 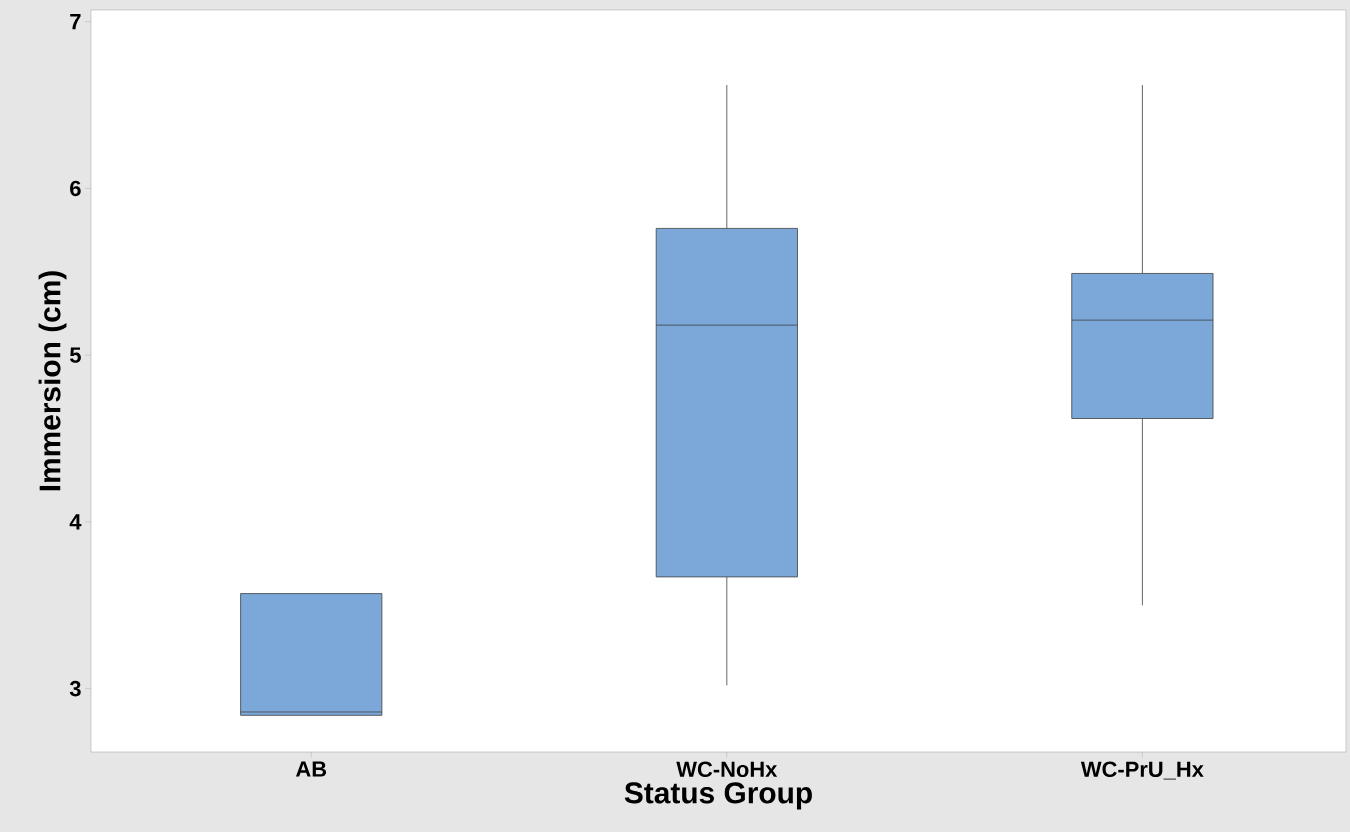 I want to click on x-axis-title: Status Group, so click(x=718, y=796).